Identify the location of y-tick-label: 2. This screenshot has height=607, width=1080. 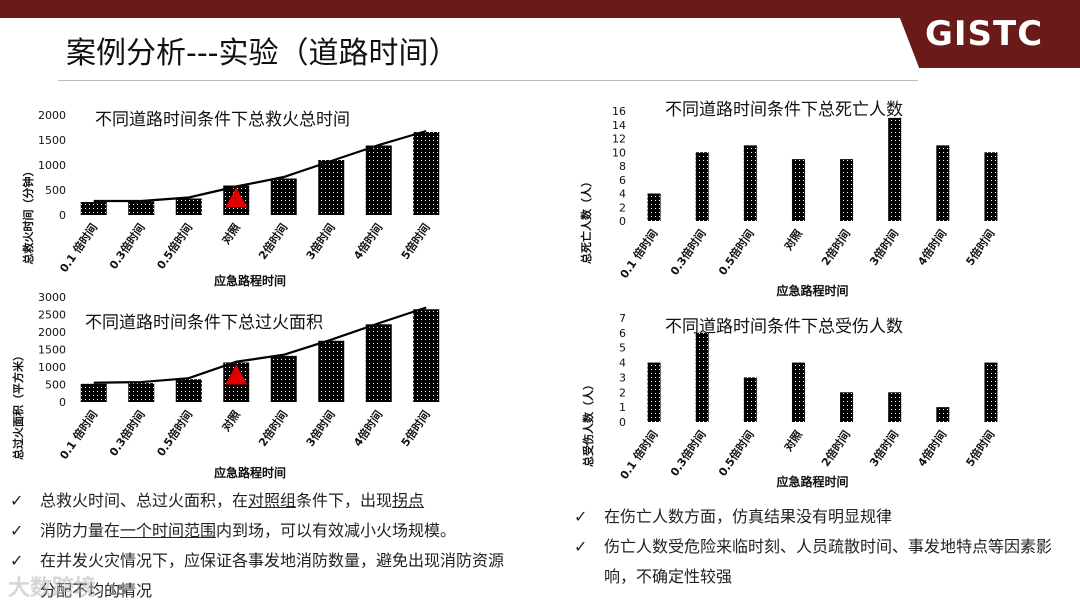
(622, 207).